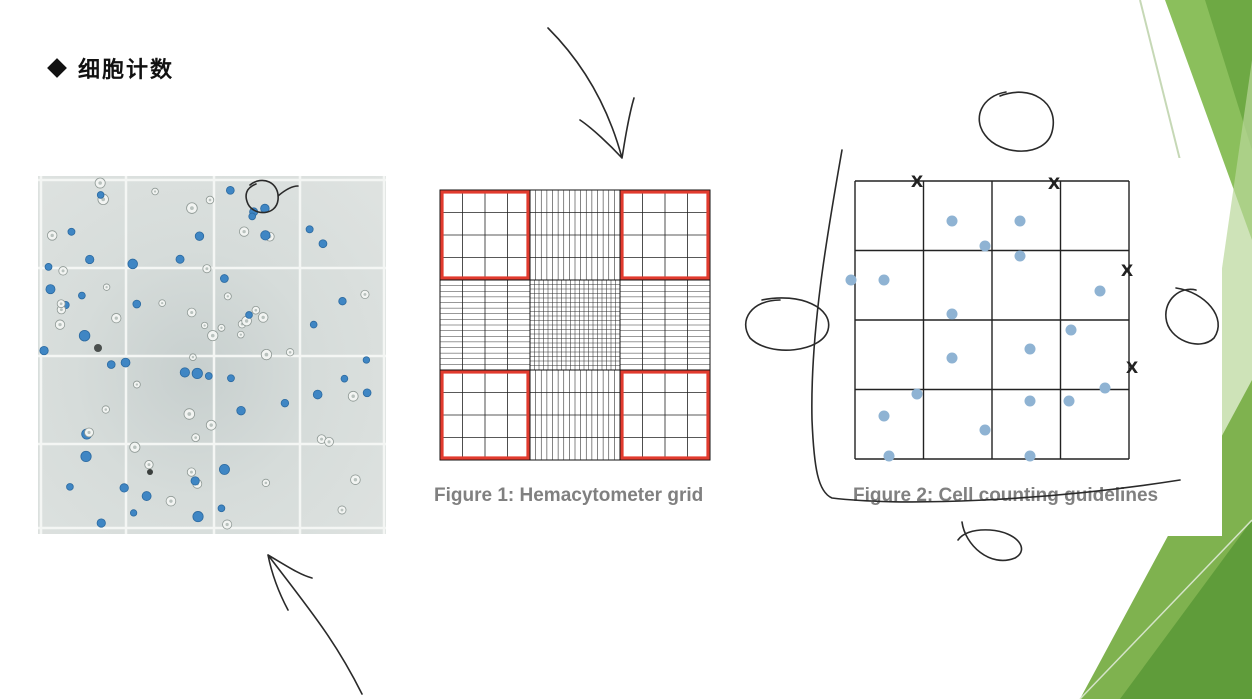 Image resolution: width=1252 pixels, height=699 pixels. What do you see at coordinates (1006, 495) in the screenshot?
I see `figure2-caption: Figure 2: Cell counting guidelines` at bounding box center [1006, 495].